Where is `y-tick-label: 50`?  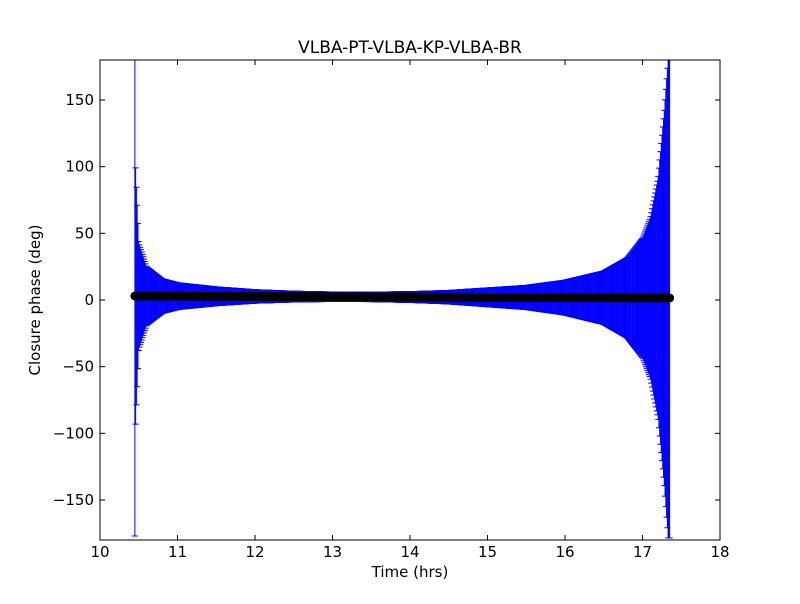
y-tick-label: 50 is located at coordinates (84, 233).